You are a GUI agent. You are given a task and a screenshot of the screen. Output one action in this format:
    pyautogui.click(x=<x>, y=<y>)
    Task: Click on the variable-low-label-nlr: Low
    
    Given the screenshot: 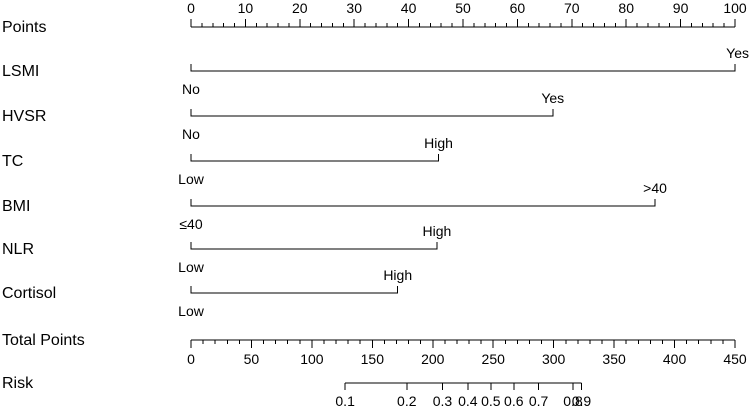 What is the action you would take?
    pyautogui.click(x=191, y=267)
    